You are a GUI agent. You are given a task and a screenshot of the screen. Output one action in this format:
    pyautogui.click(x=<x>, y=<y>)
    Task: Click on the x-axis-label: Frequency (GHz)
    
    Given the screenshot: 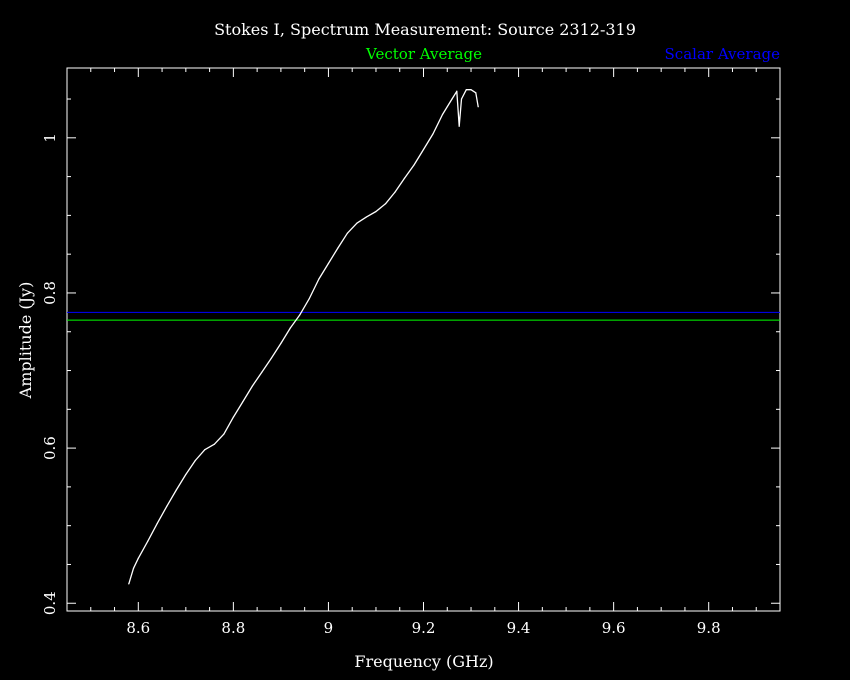 What is the action you would take?
    pyautogui.click(x=423, y=661)
    